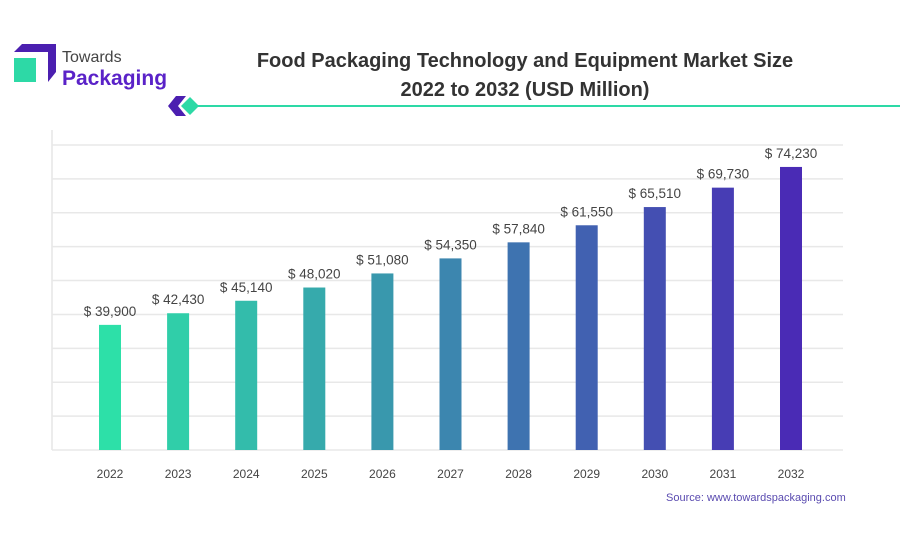 This screenshot has width=900, height=550. What do you see at coordinates (115, 78) in the screenshot?
I see `logo-text-packaging: Packaging` at bounding box center [115, 78].